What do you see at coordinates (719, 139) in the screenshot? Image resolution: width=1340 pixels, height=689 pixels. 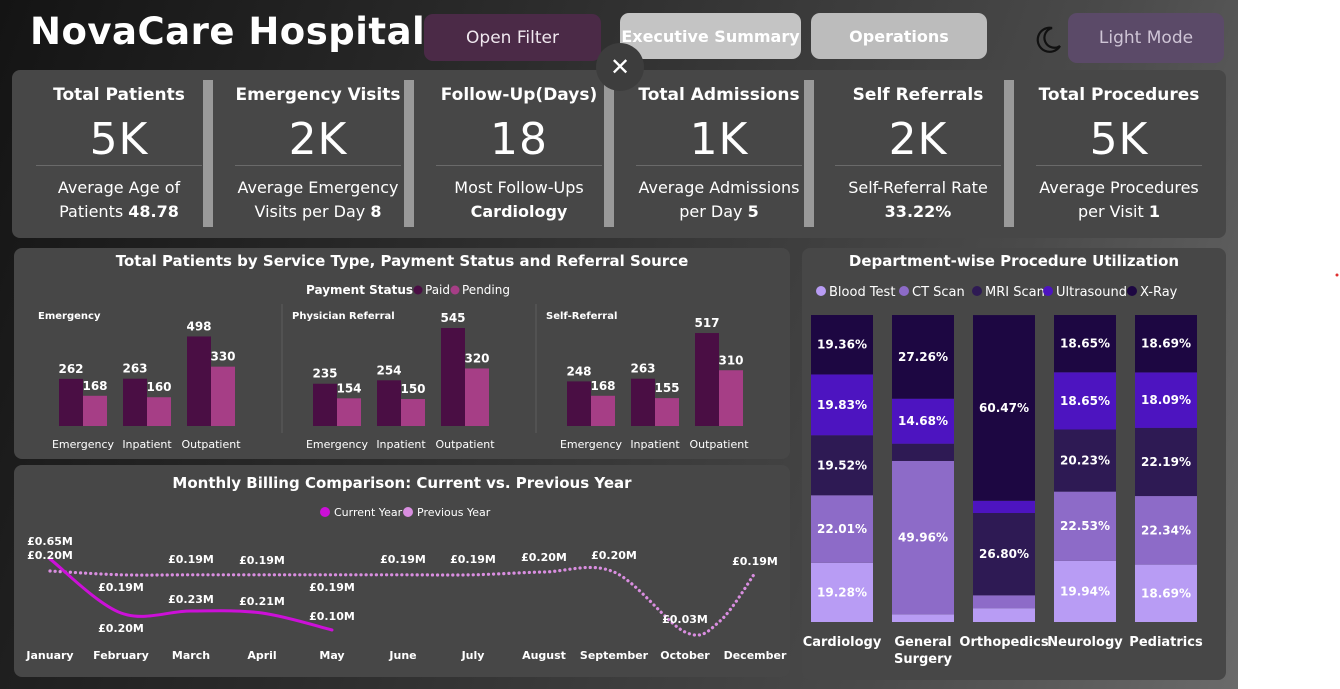 I see `kpi-value: 1K` at bounding box center [719, 139].